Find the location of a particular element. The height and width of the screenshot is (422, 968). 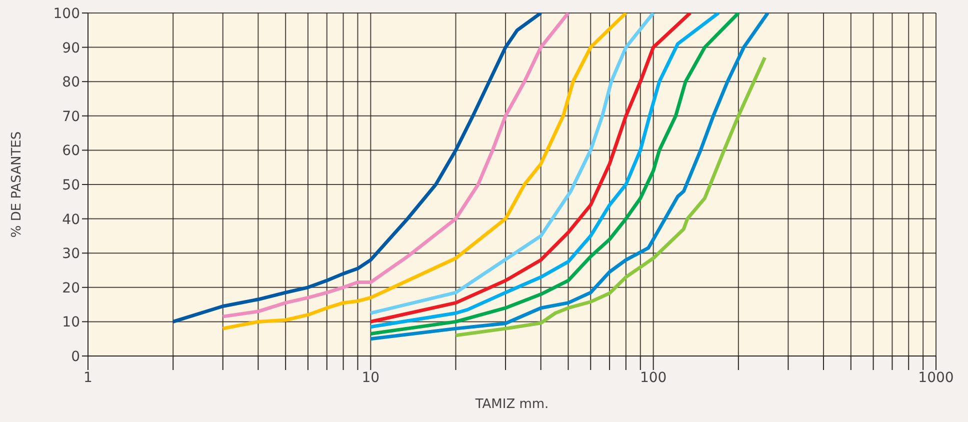

x-tick-label: 10 is located at coordinates (371, 378).